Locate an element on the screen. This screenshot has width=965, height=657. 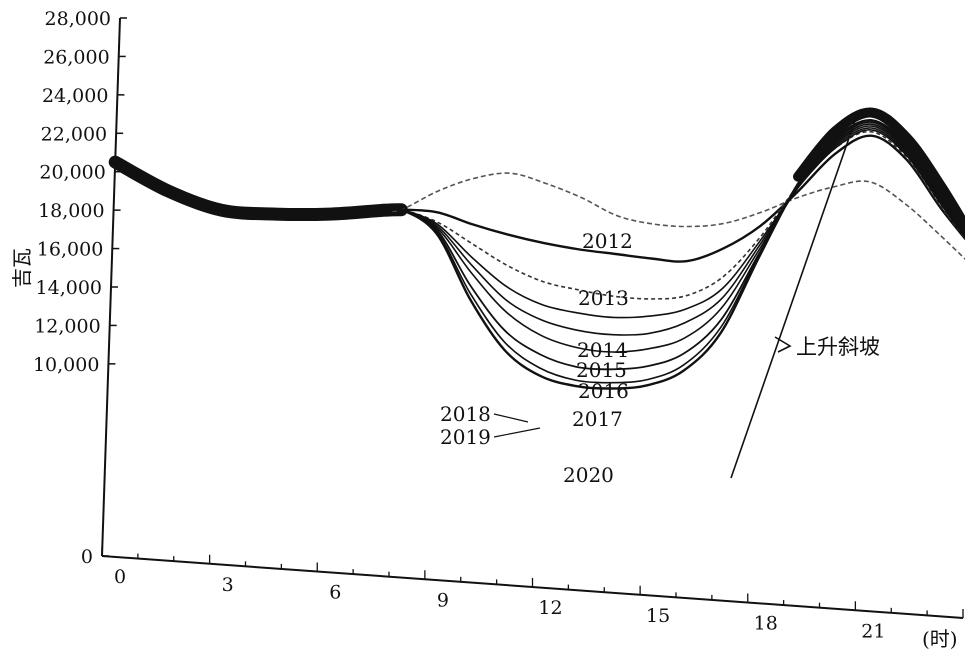
y-tick-label: 28,000 is located at coordinates (78, 19).